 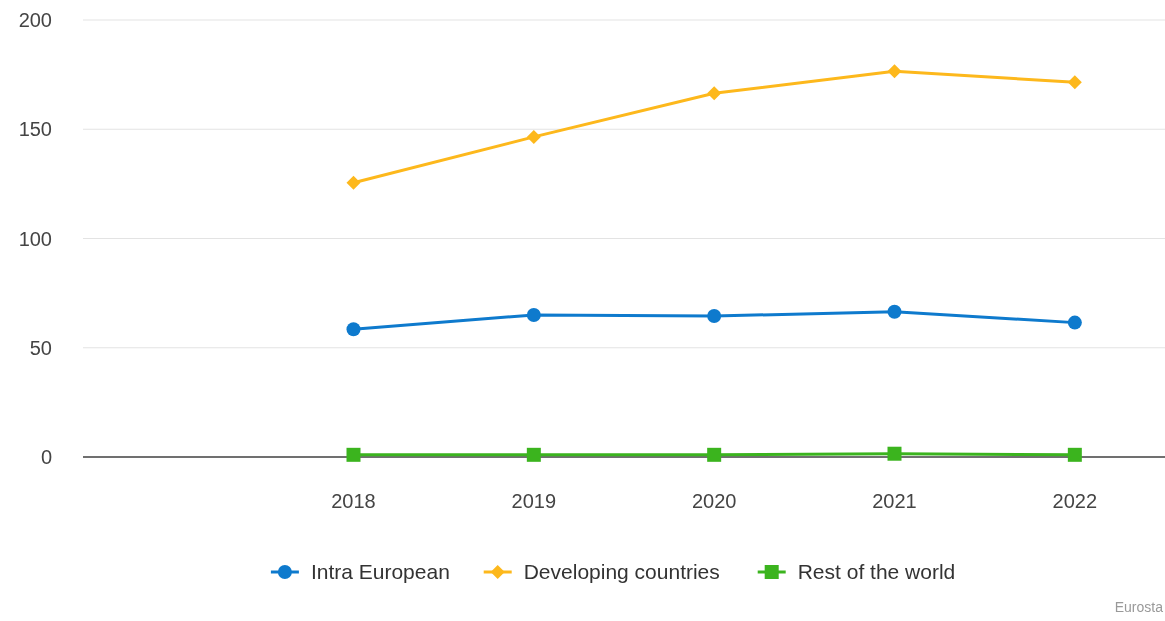 I want to click on x-tick-label: 2022, so click(x=1075, y=501).